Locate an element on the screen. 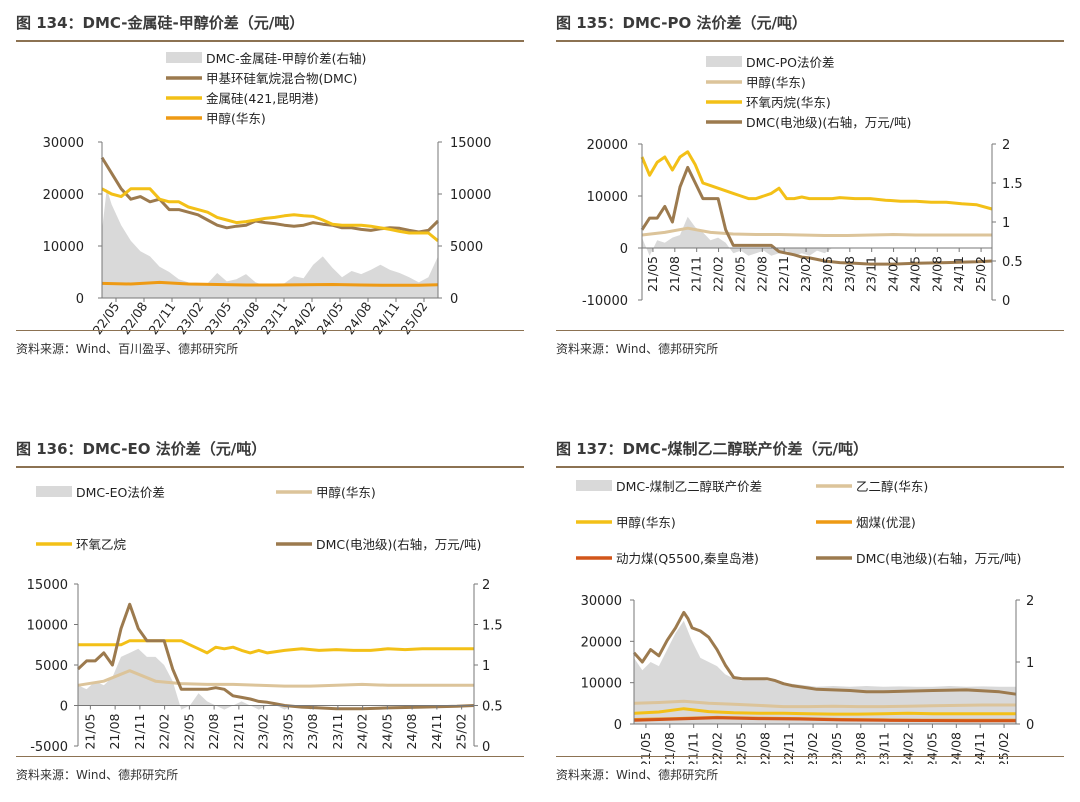 This screenshot has width=1080, height=802. legend-label: 动力煤(Q5500,秦皇岛港) is located at coordinates (687, 558).